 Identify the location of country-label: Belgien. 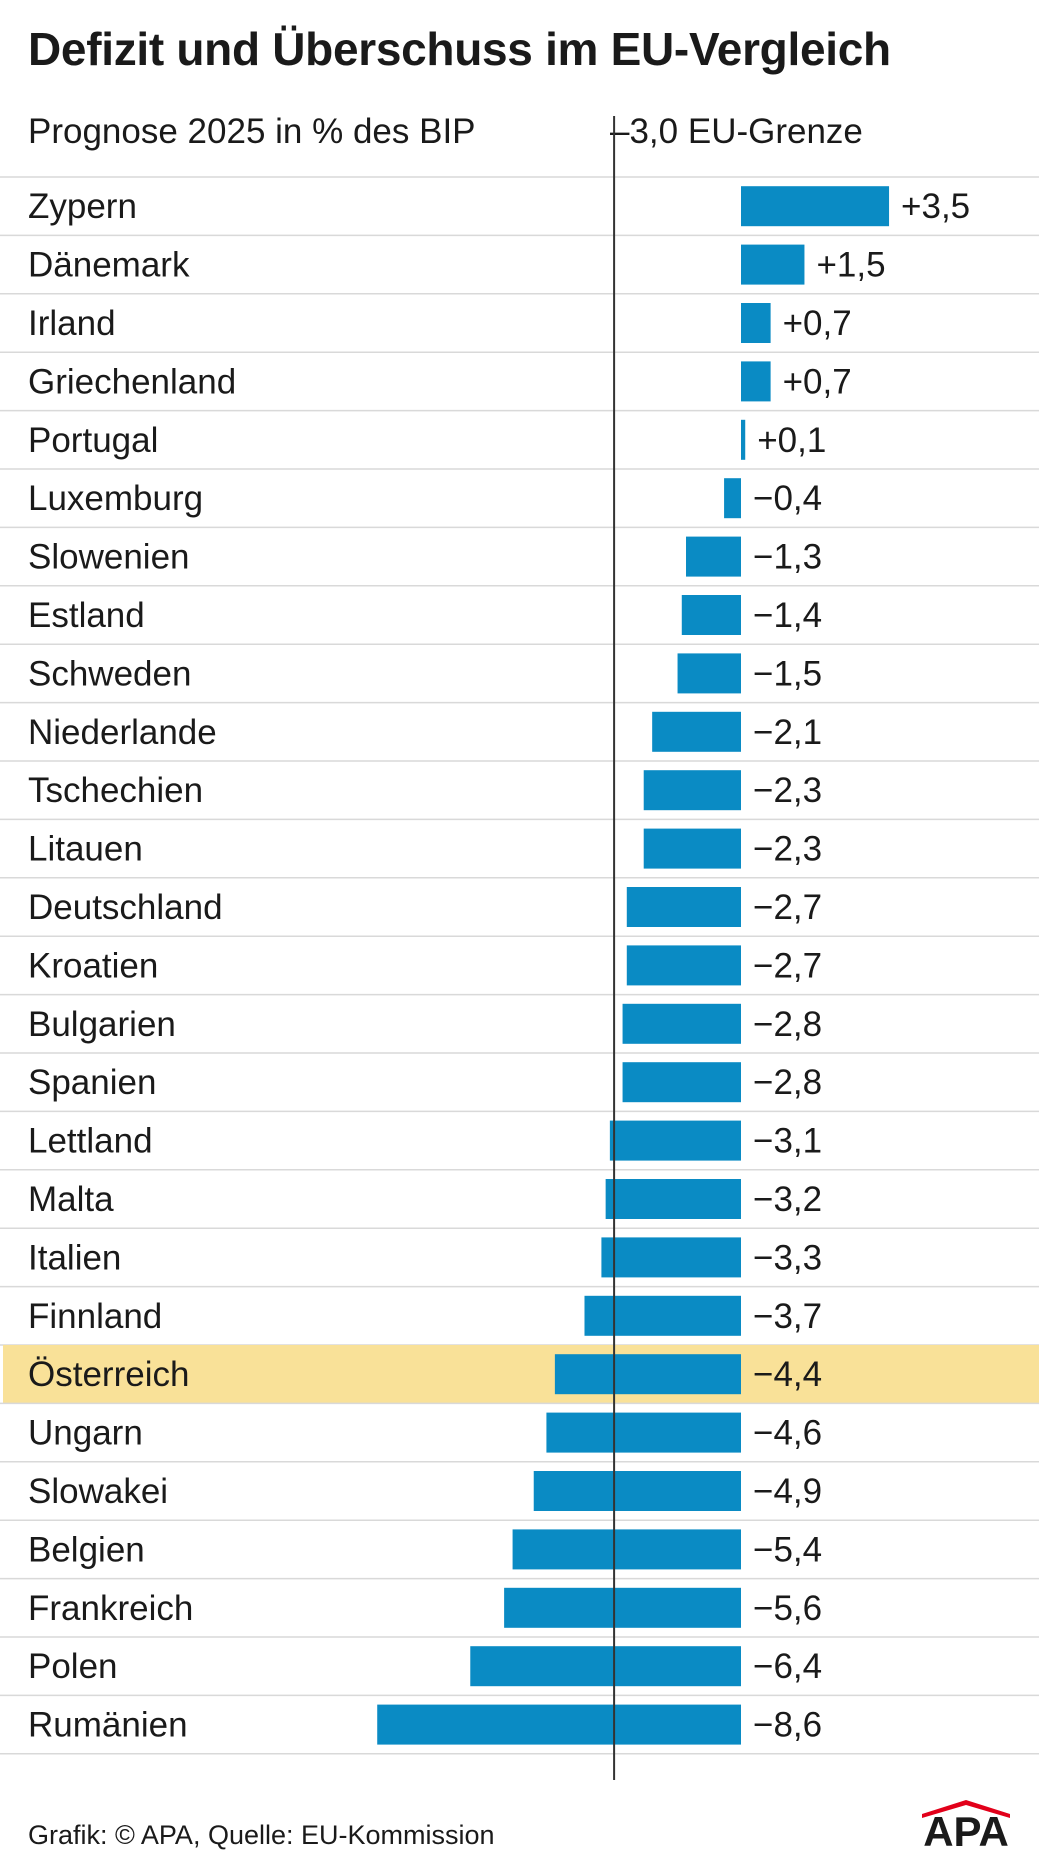
(86, 1549).